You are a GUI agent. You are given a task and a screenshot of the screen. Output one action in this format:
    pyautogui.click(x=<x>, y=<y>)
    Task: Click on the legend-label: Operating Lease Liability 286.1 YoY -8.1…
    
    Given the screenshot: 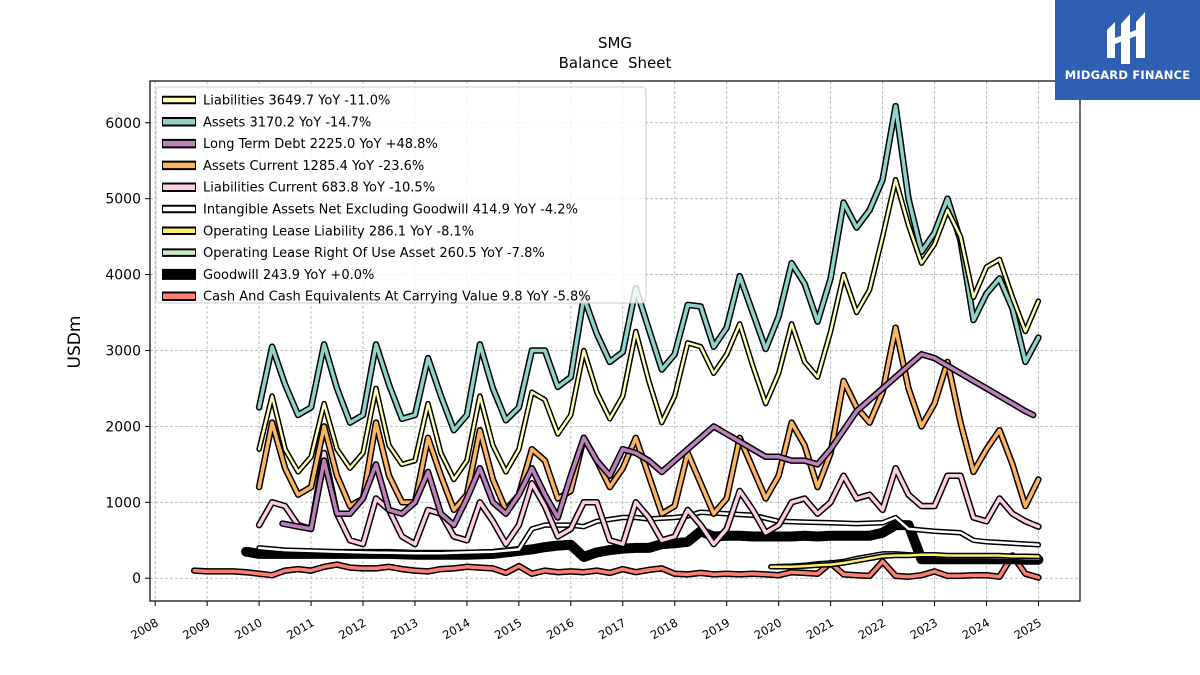 What is the action you would take?
    pyautogui.click(x=338, y=231)
    